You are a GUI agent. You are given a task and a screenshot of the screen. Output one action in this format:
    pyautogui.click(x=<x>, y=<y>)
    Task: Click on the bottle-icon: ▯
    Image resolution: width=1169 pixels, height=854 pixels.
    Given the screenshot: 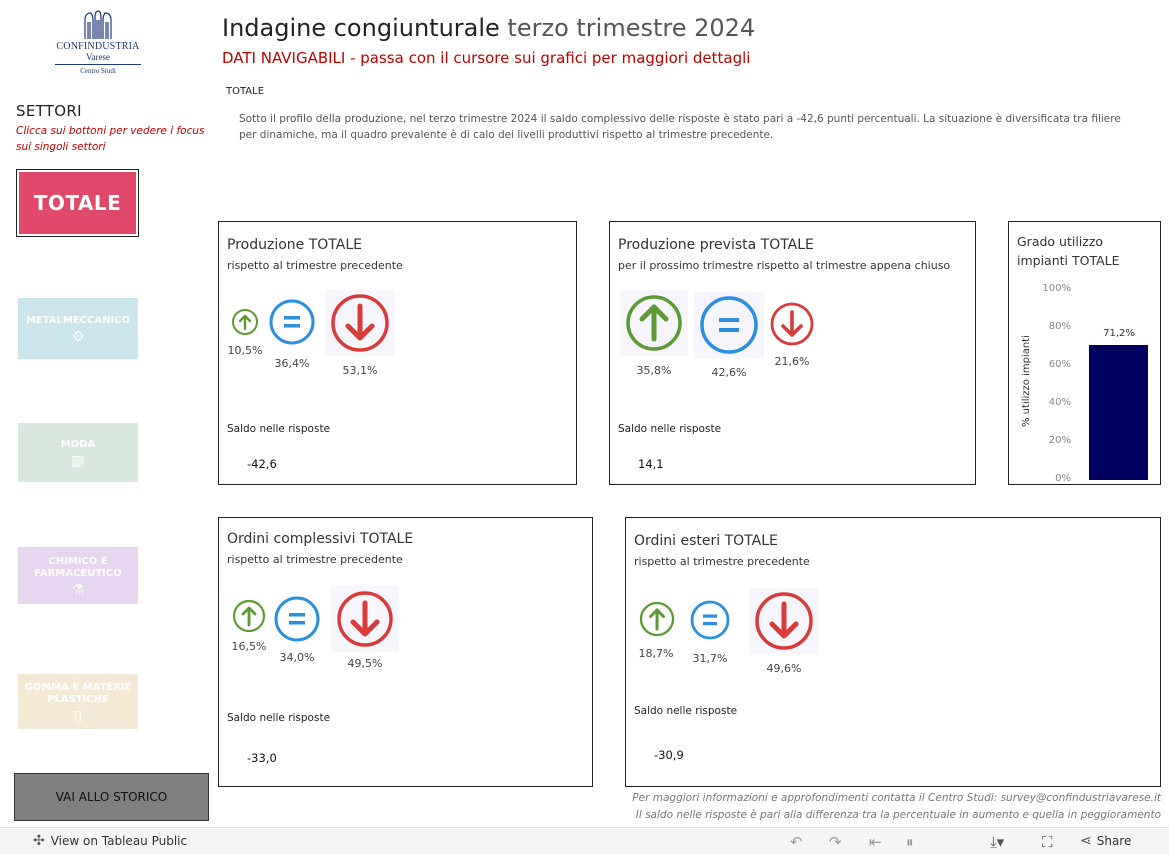 What is the action you would take?
    pyautogui.click(x=78, y=715)
    